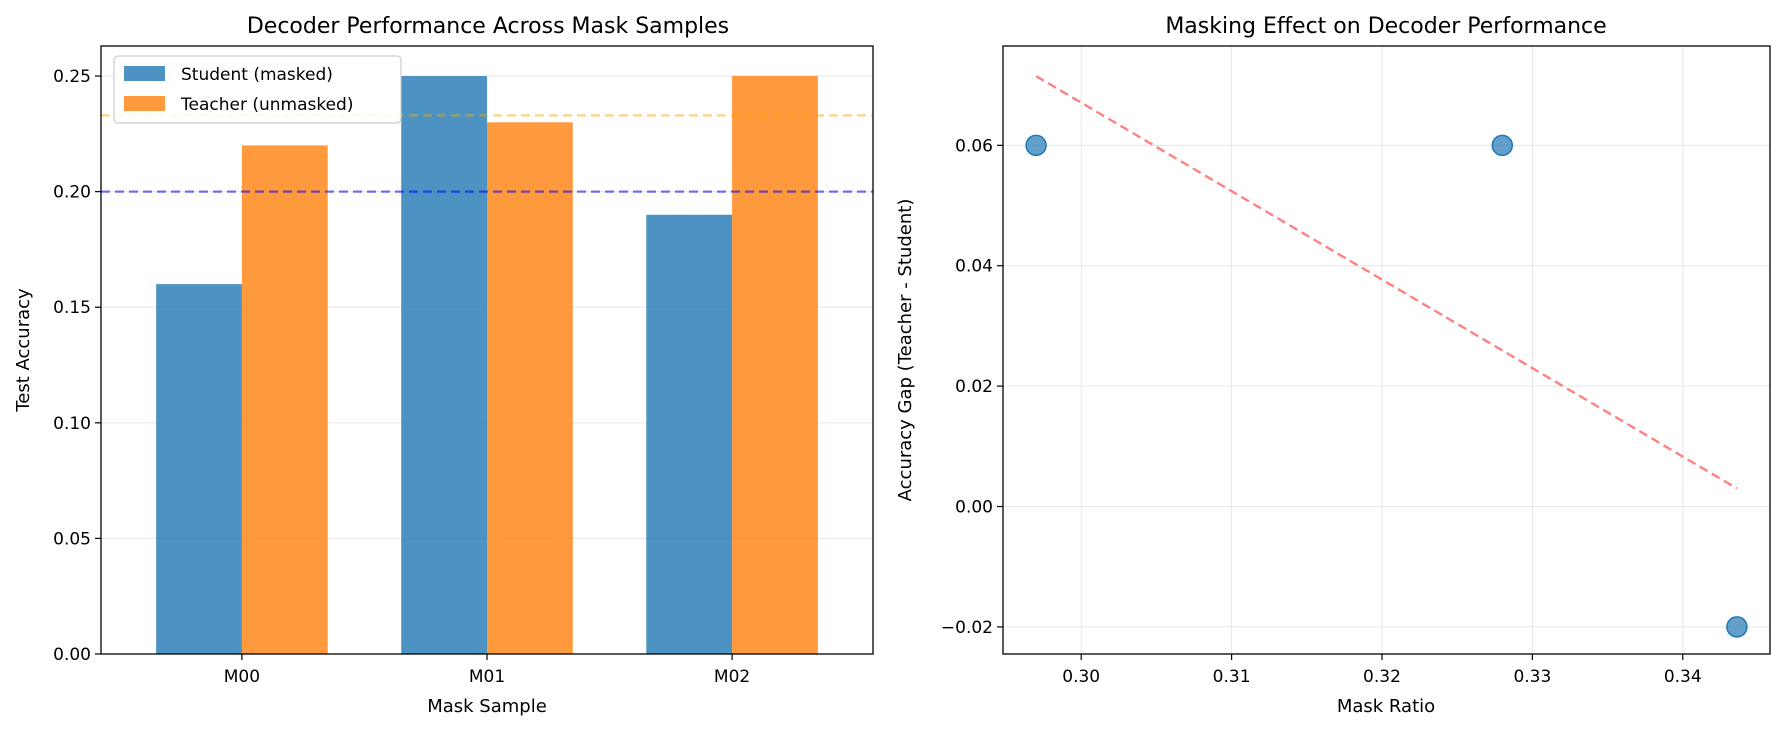  I want to click on bar-y-tick-label: 0.10, so click(72, 424).